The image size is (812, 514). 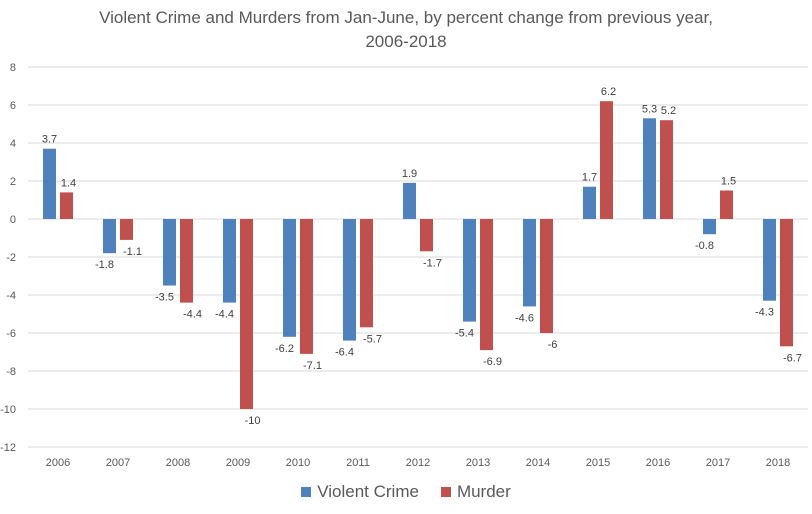 What do you see at coordinates (13, 182) in the screenshot?
I see `y-tick-label-2: 2` at bounding box center [13, 182].